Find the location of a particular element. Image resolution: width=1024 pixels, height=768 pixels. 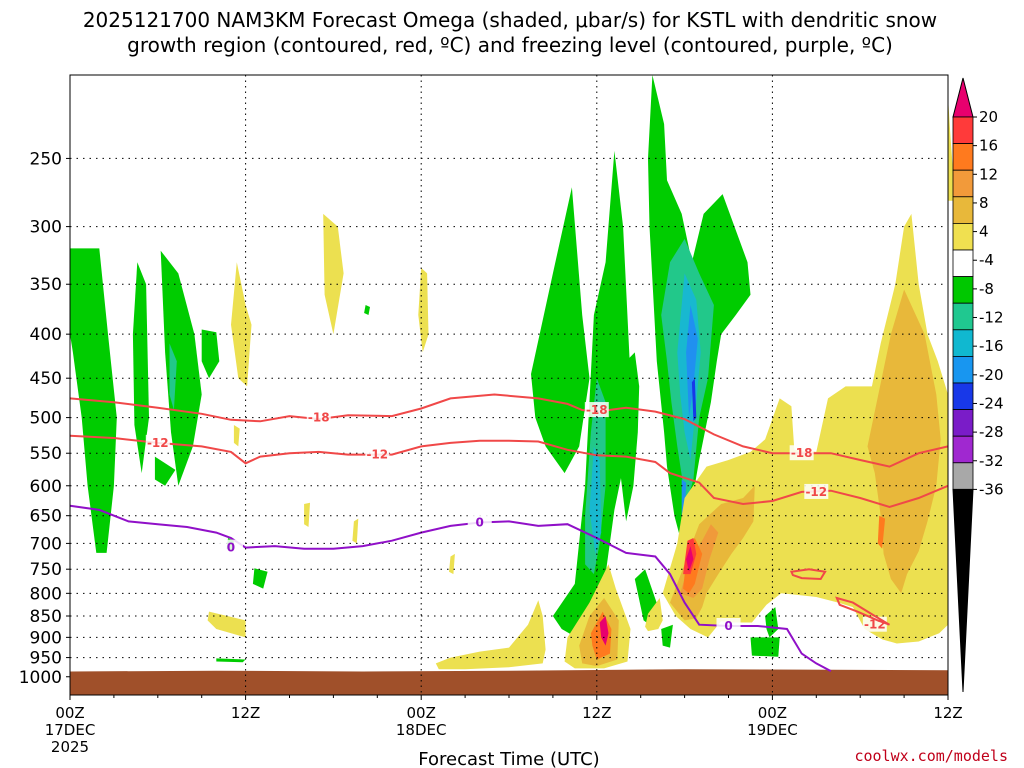

credit-text: coolwx.com/models is located at coordinates (931, 756).